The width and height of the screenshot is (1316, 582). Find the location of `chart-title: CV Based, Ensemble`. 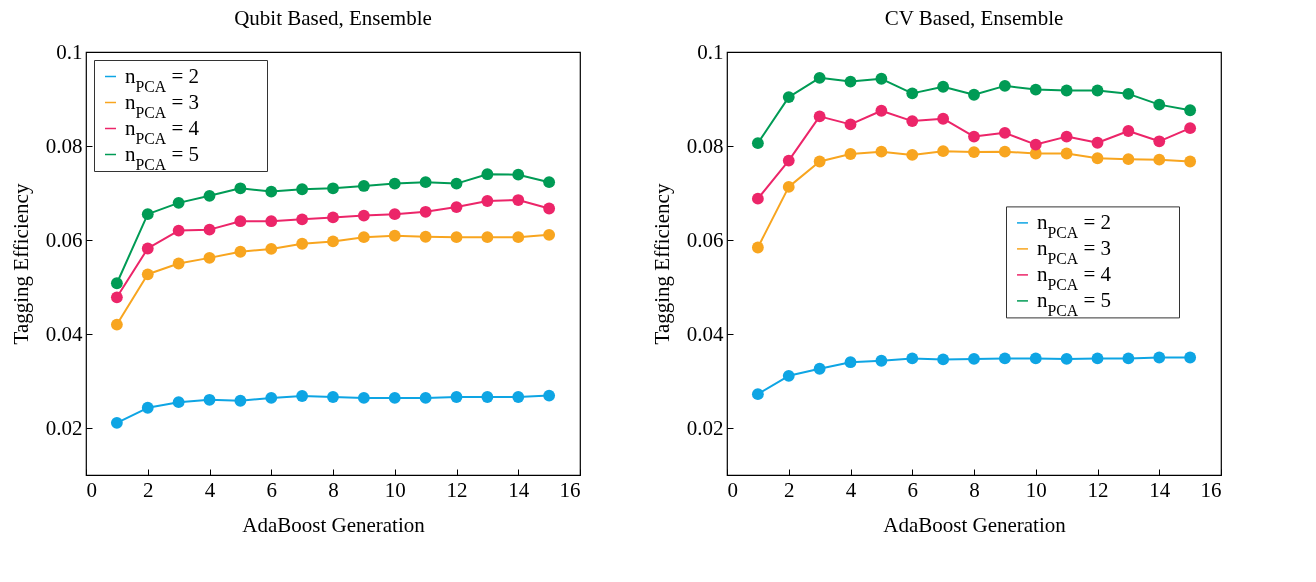

chart-title: CV Based, Ensemble is located at coordinates (974, 18).